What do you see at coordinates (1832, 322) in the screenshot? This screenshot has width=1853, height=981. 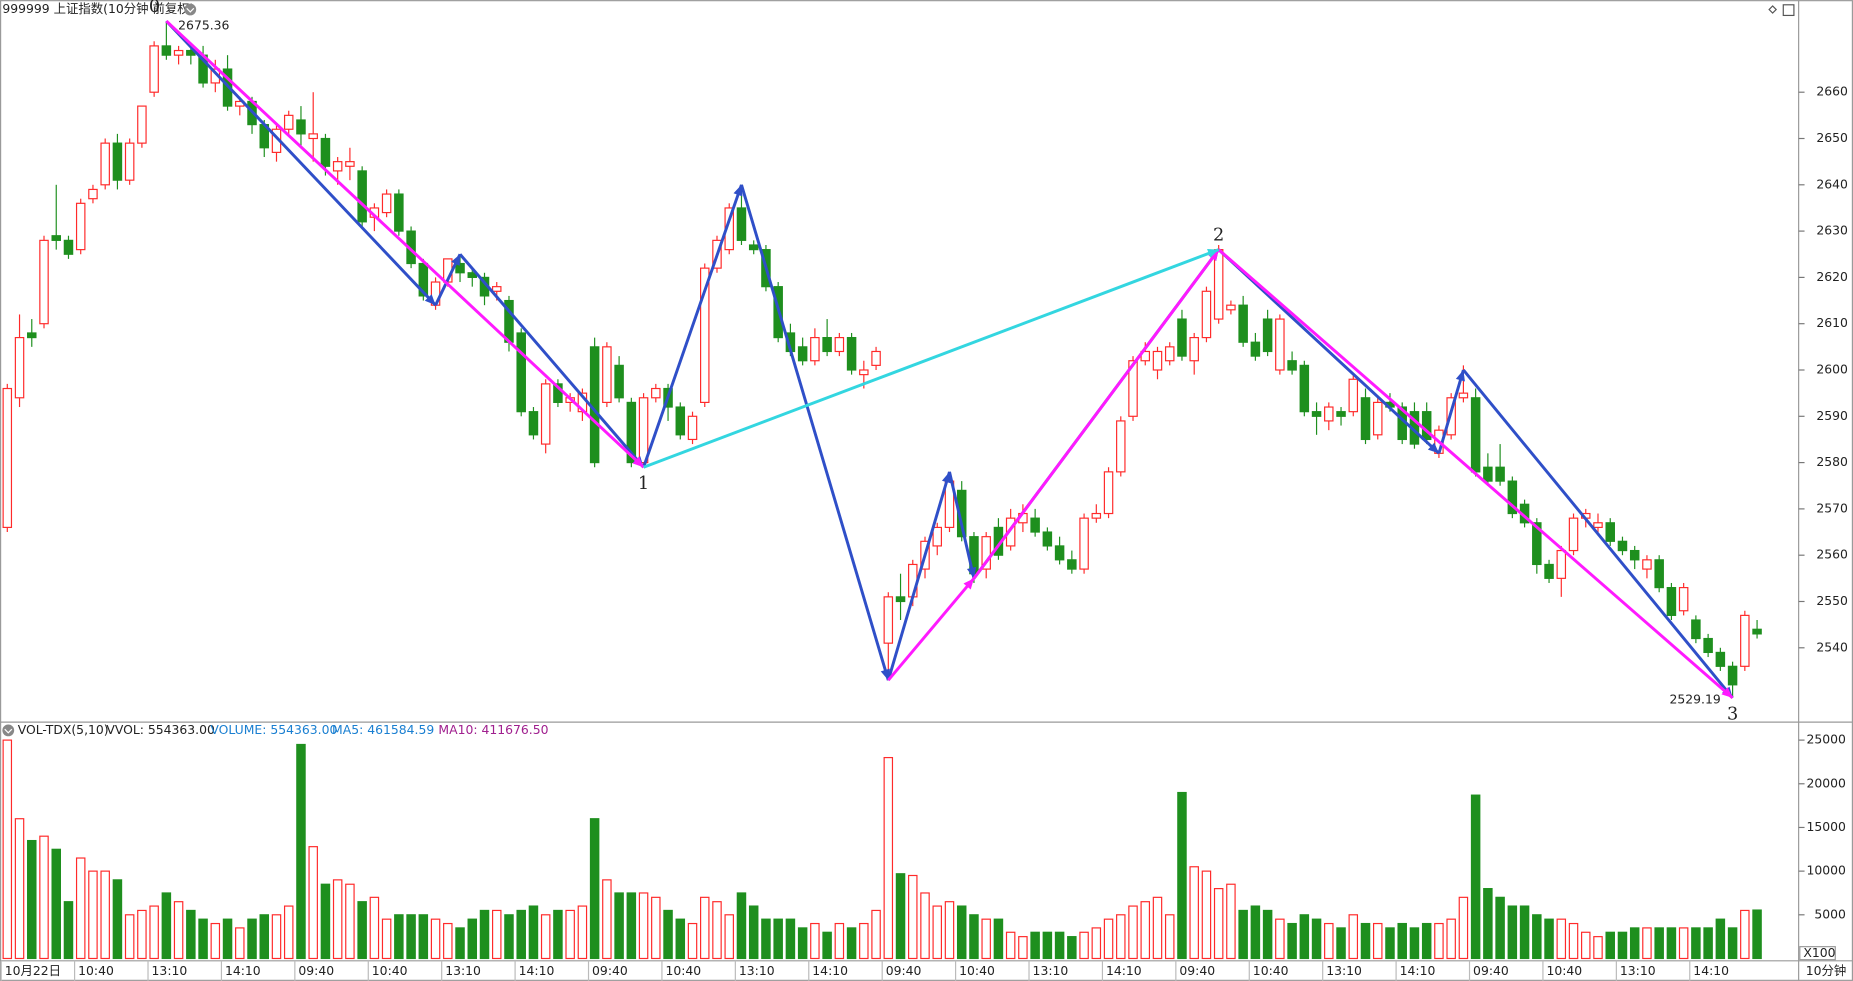 I see `y-tick-label: 2610` at bounding box center [1832, 322].